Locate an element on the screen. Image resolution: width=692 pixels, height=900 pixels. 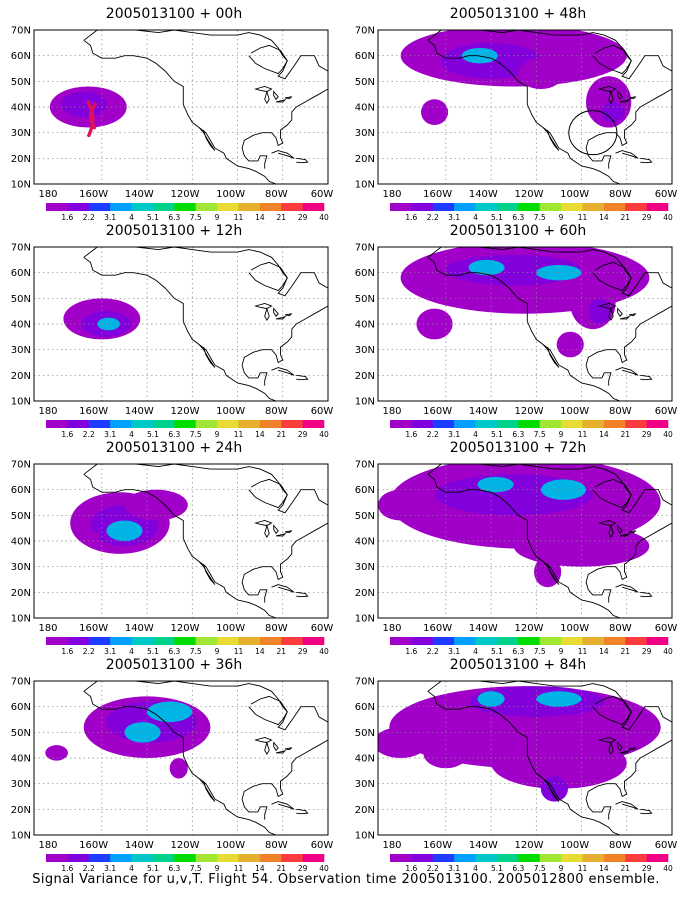
colorbar-label: 4 is located at coordinates (475, 217).